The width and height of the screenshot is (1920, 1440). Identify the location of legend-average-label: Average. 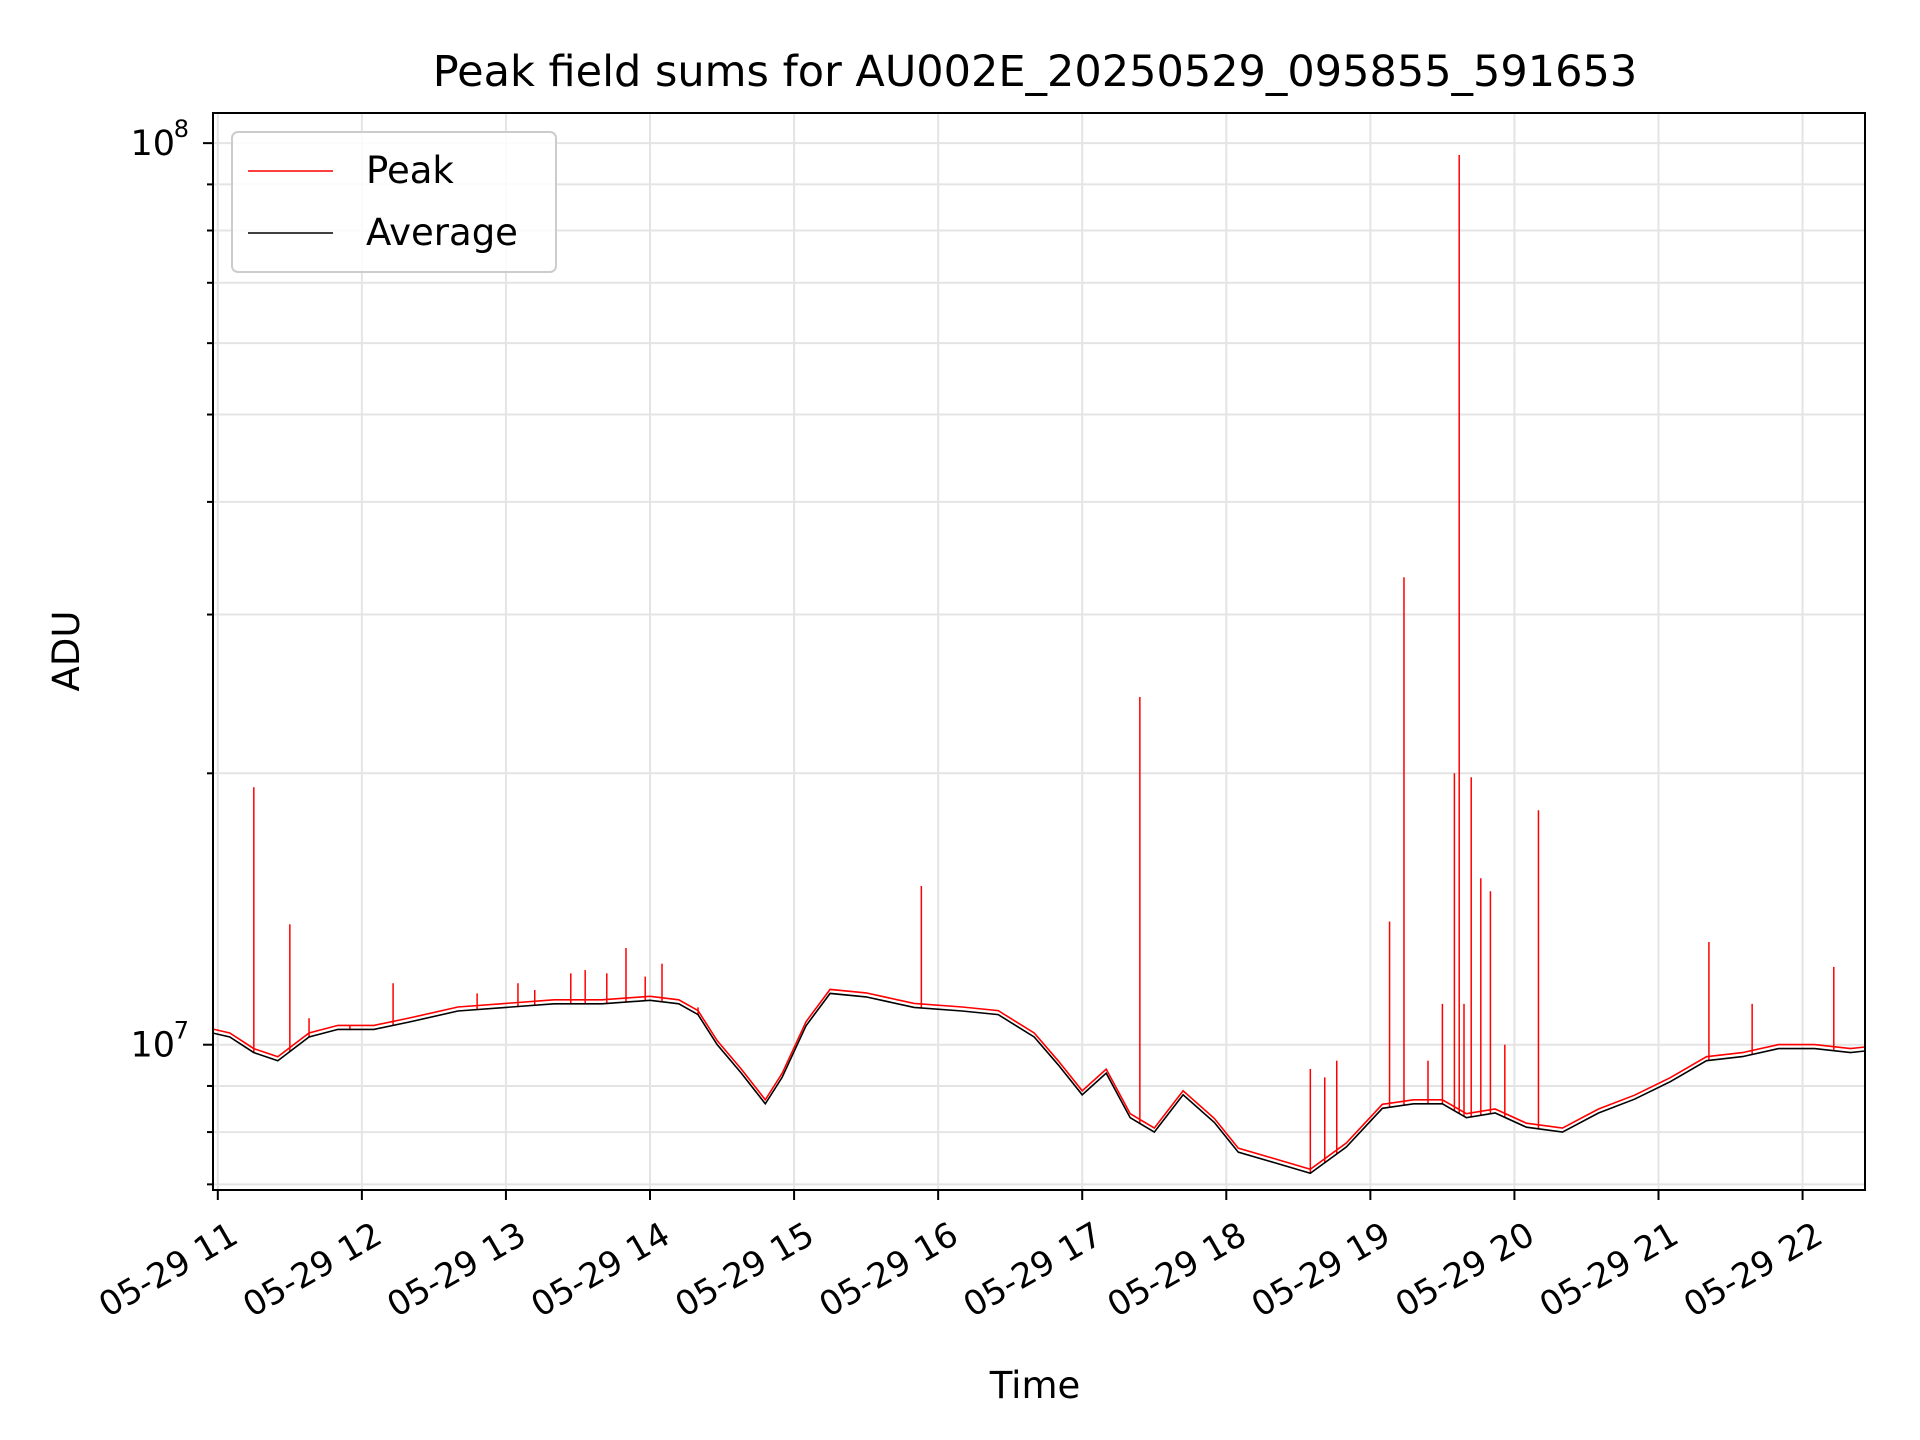
(442, 232).